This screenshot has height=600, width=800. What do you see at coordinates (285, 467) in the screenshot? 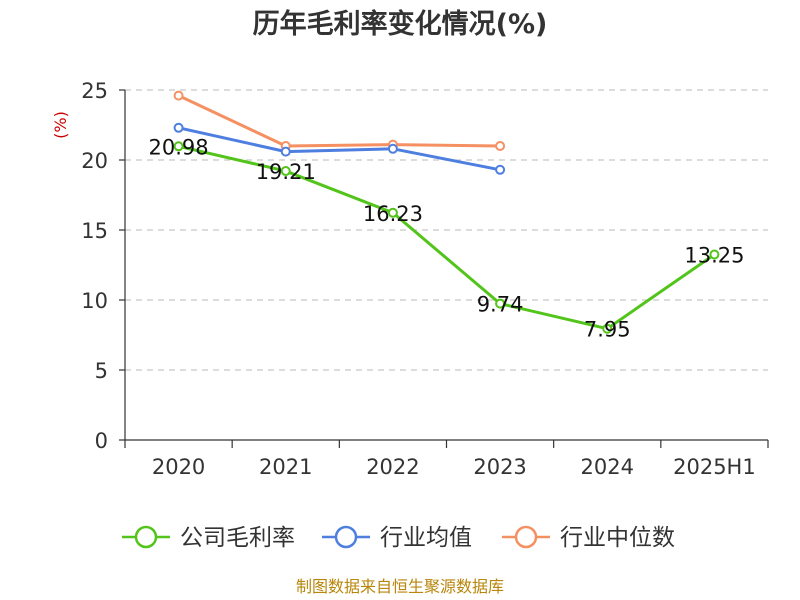
I see `x-tick-label: 2021` at bounding box center [285, 467].